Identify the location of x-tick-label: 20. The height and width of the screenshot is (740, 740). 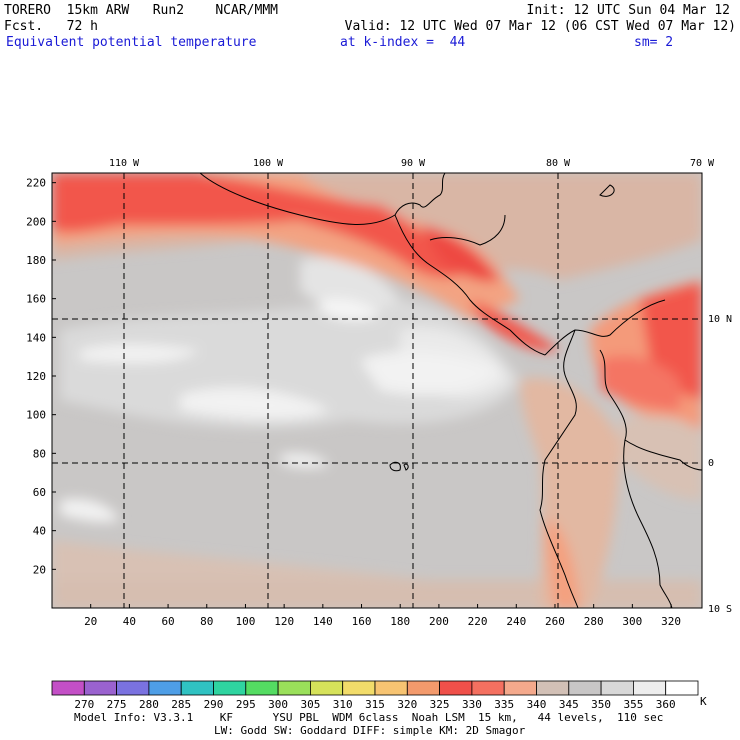
(90, 621).